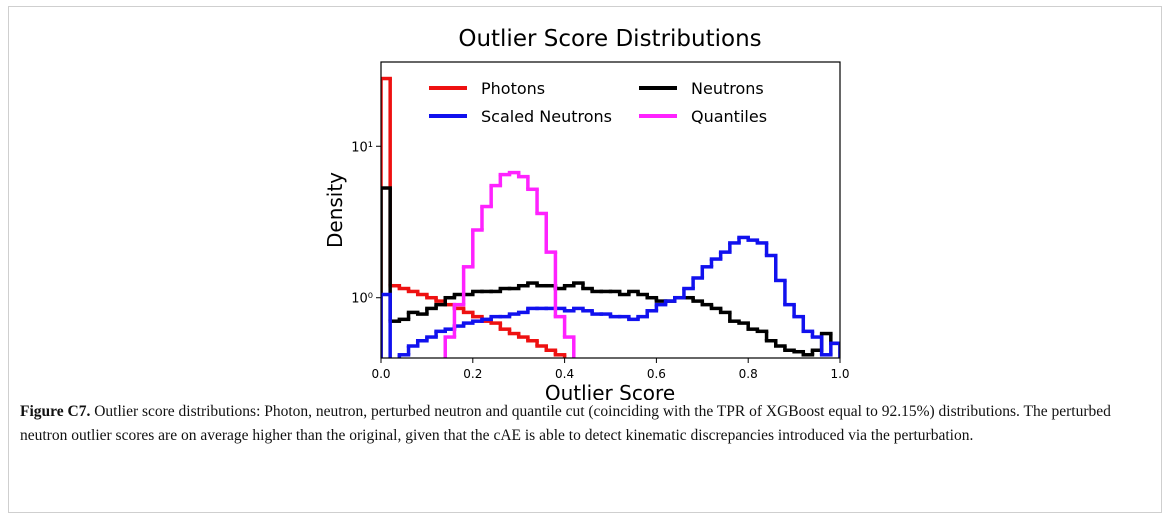 The image size is (1170, 519). I want to click on legend-label: Scaled Neutrons, so click(546, 116).